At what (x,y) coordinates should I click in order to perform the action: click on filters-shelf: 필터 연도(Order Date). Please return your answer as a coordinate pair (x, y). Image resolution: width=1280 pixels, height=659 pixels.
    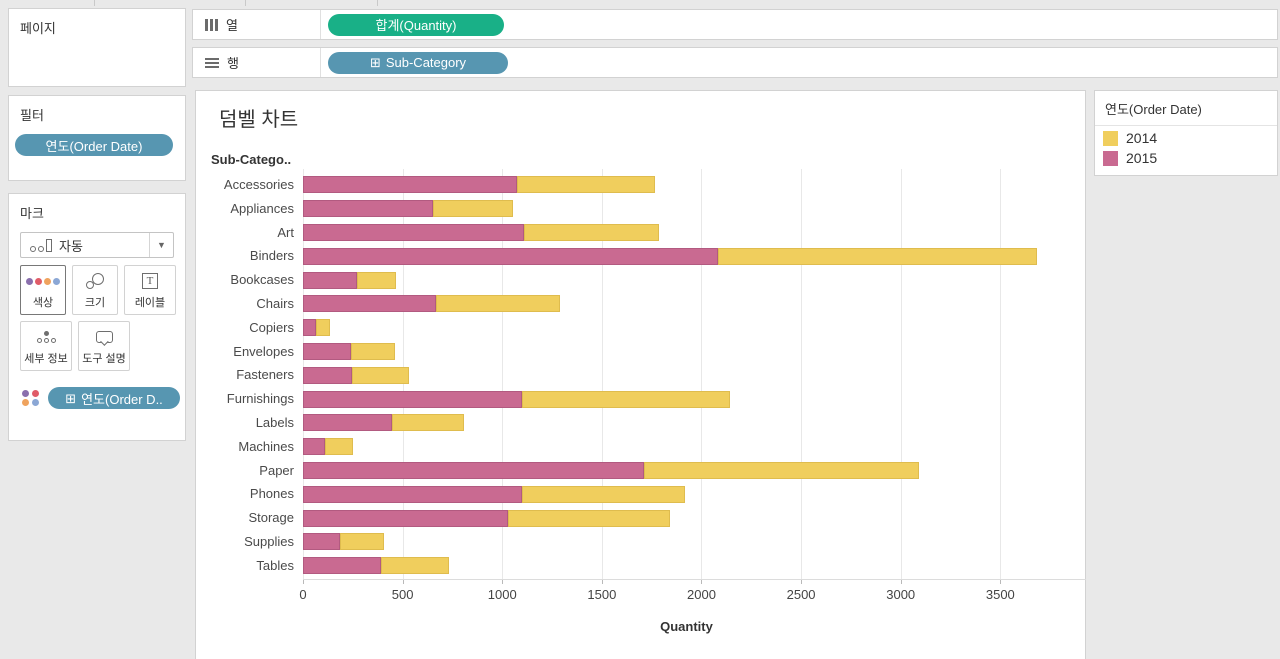
    Looking at the image, I should click on (97, 138).